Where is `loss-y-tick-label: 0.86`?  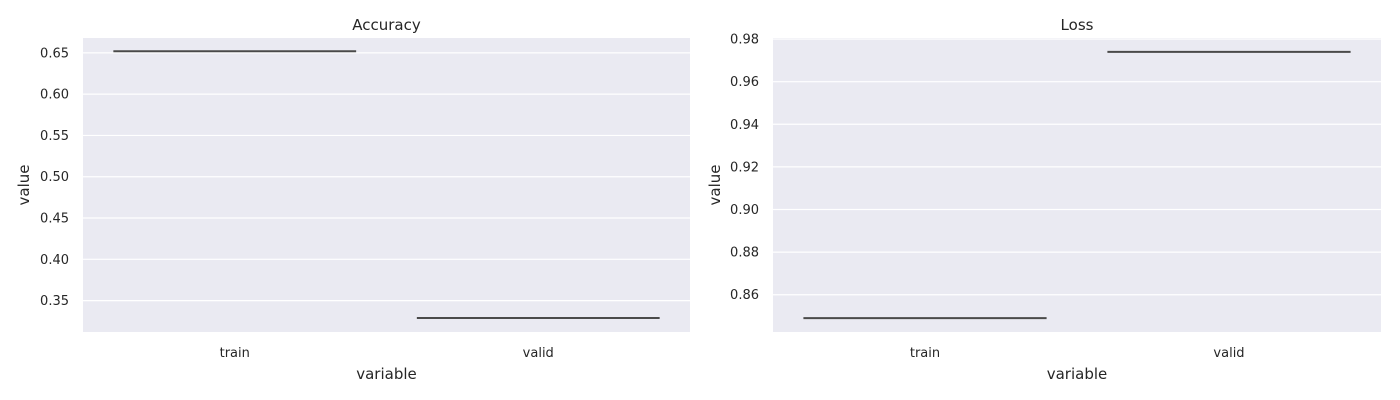 loss-y-tick-label: 0.86 is located at coordinates (744, 295).